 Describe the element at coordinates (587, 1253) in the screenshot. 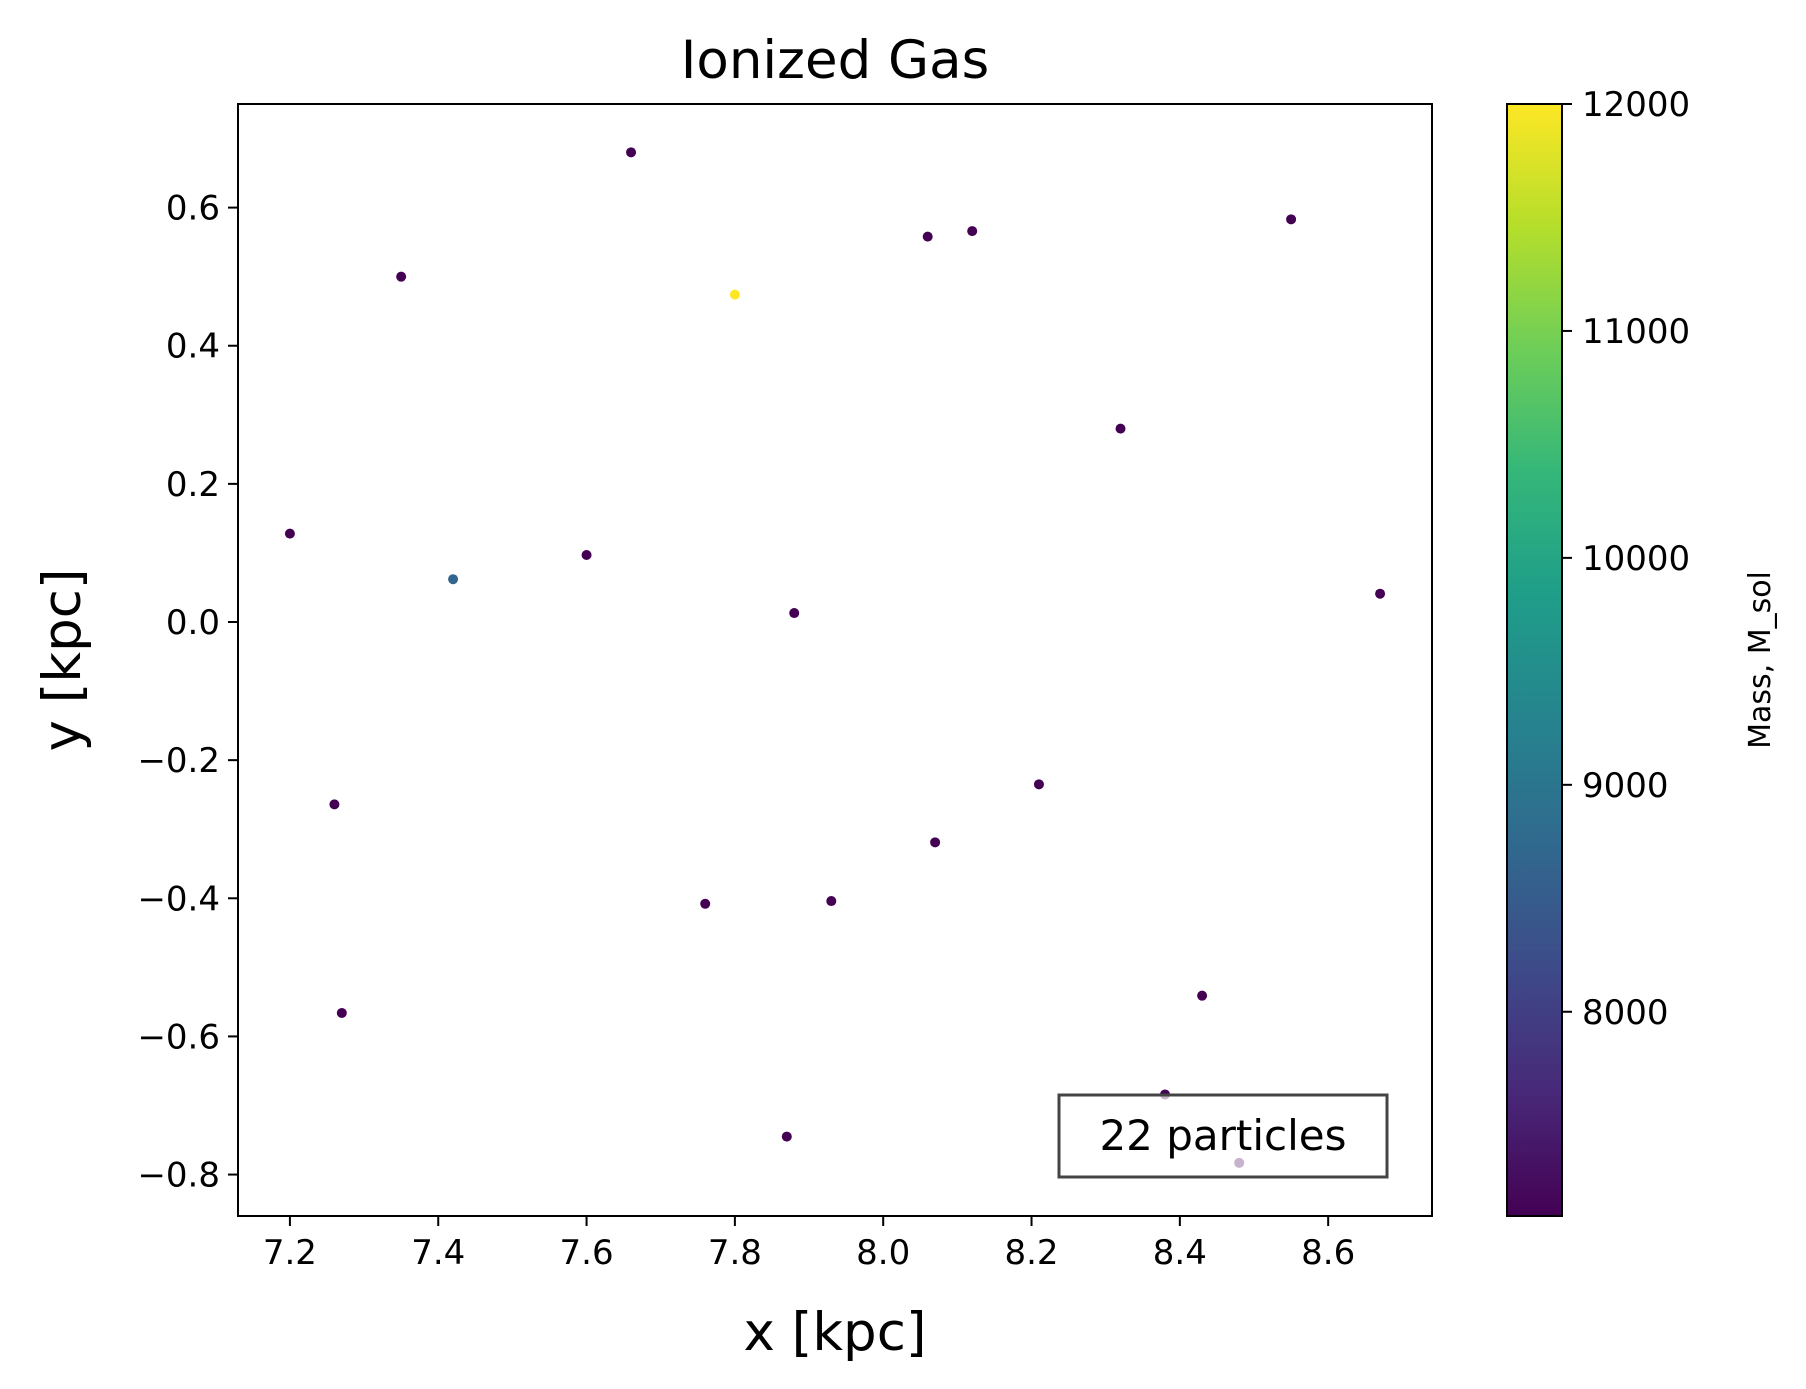

I see `x-tick-label: 7.6` at that location.